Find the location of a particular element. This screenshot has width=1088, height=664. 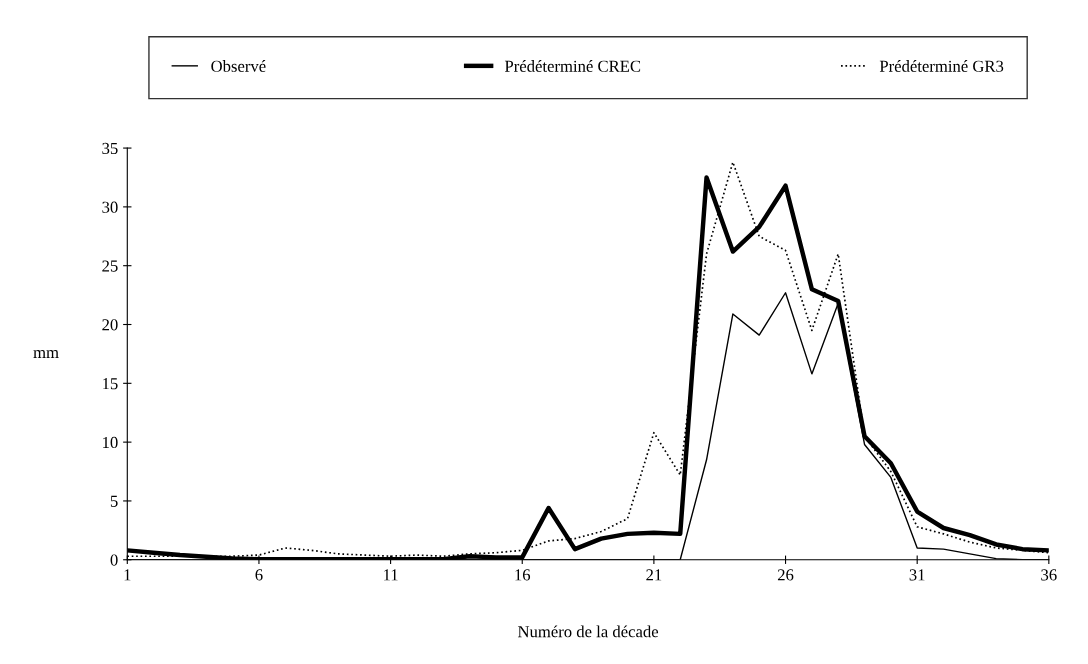

y-tick-label: 10 is located at coordinates (110, 442).